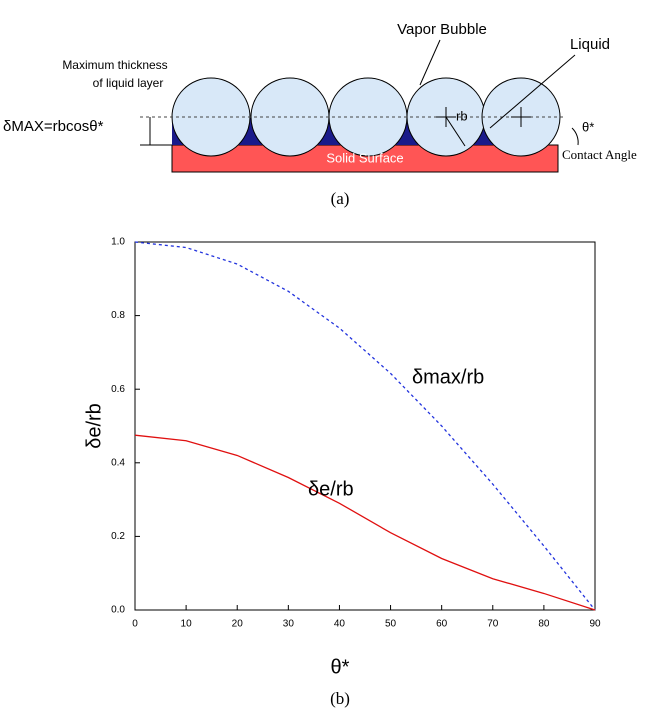  What do you see at coordinates (118, 536) in the screenshot?
I see `y-tick-label: 0.2` at bounding box center [118, 536].